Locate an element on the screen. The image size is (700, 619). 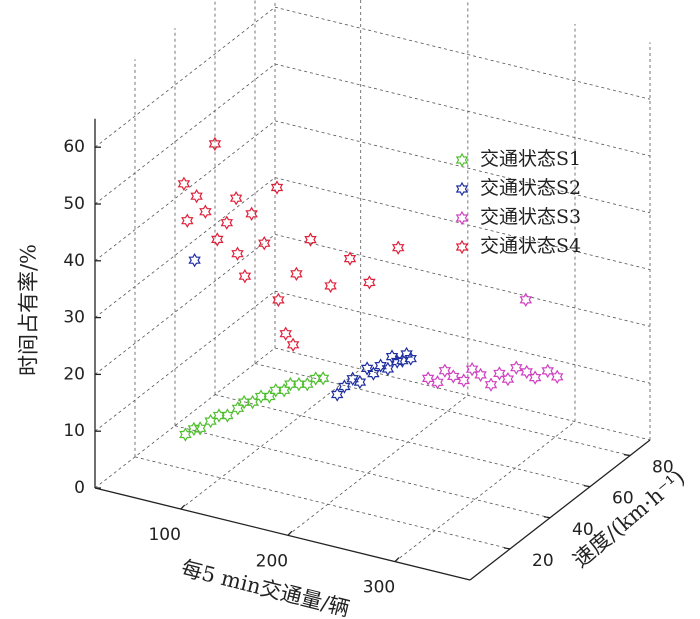
z-tick-label: 30 is located at coordinates (74, 318).